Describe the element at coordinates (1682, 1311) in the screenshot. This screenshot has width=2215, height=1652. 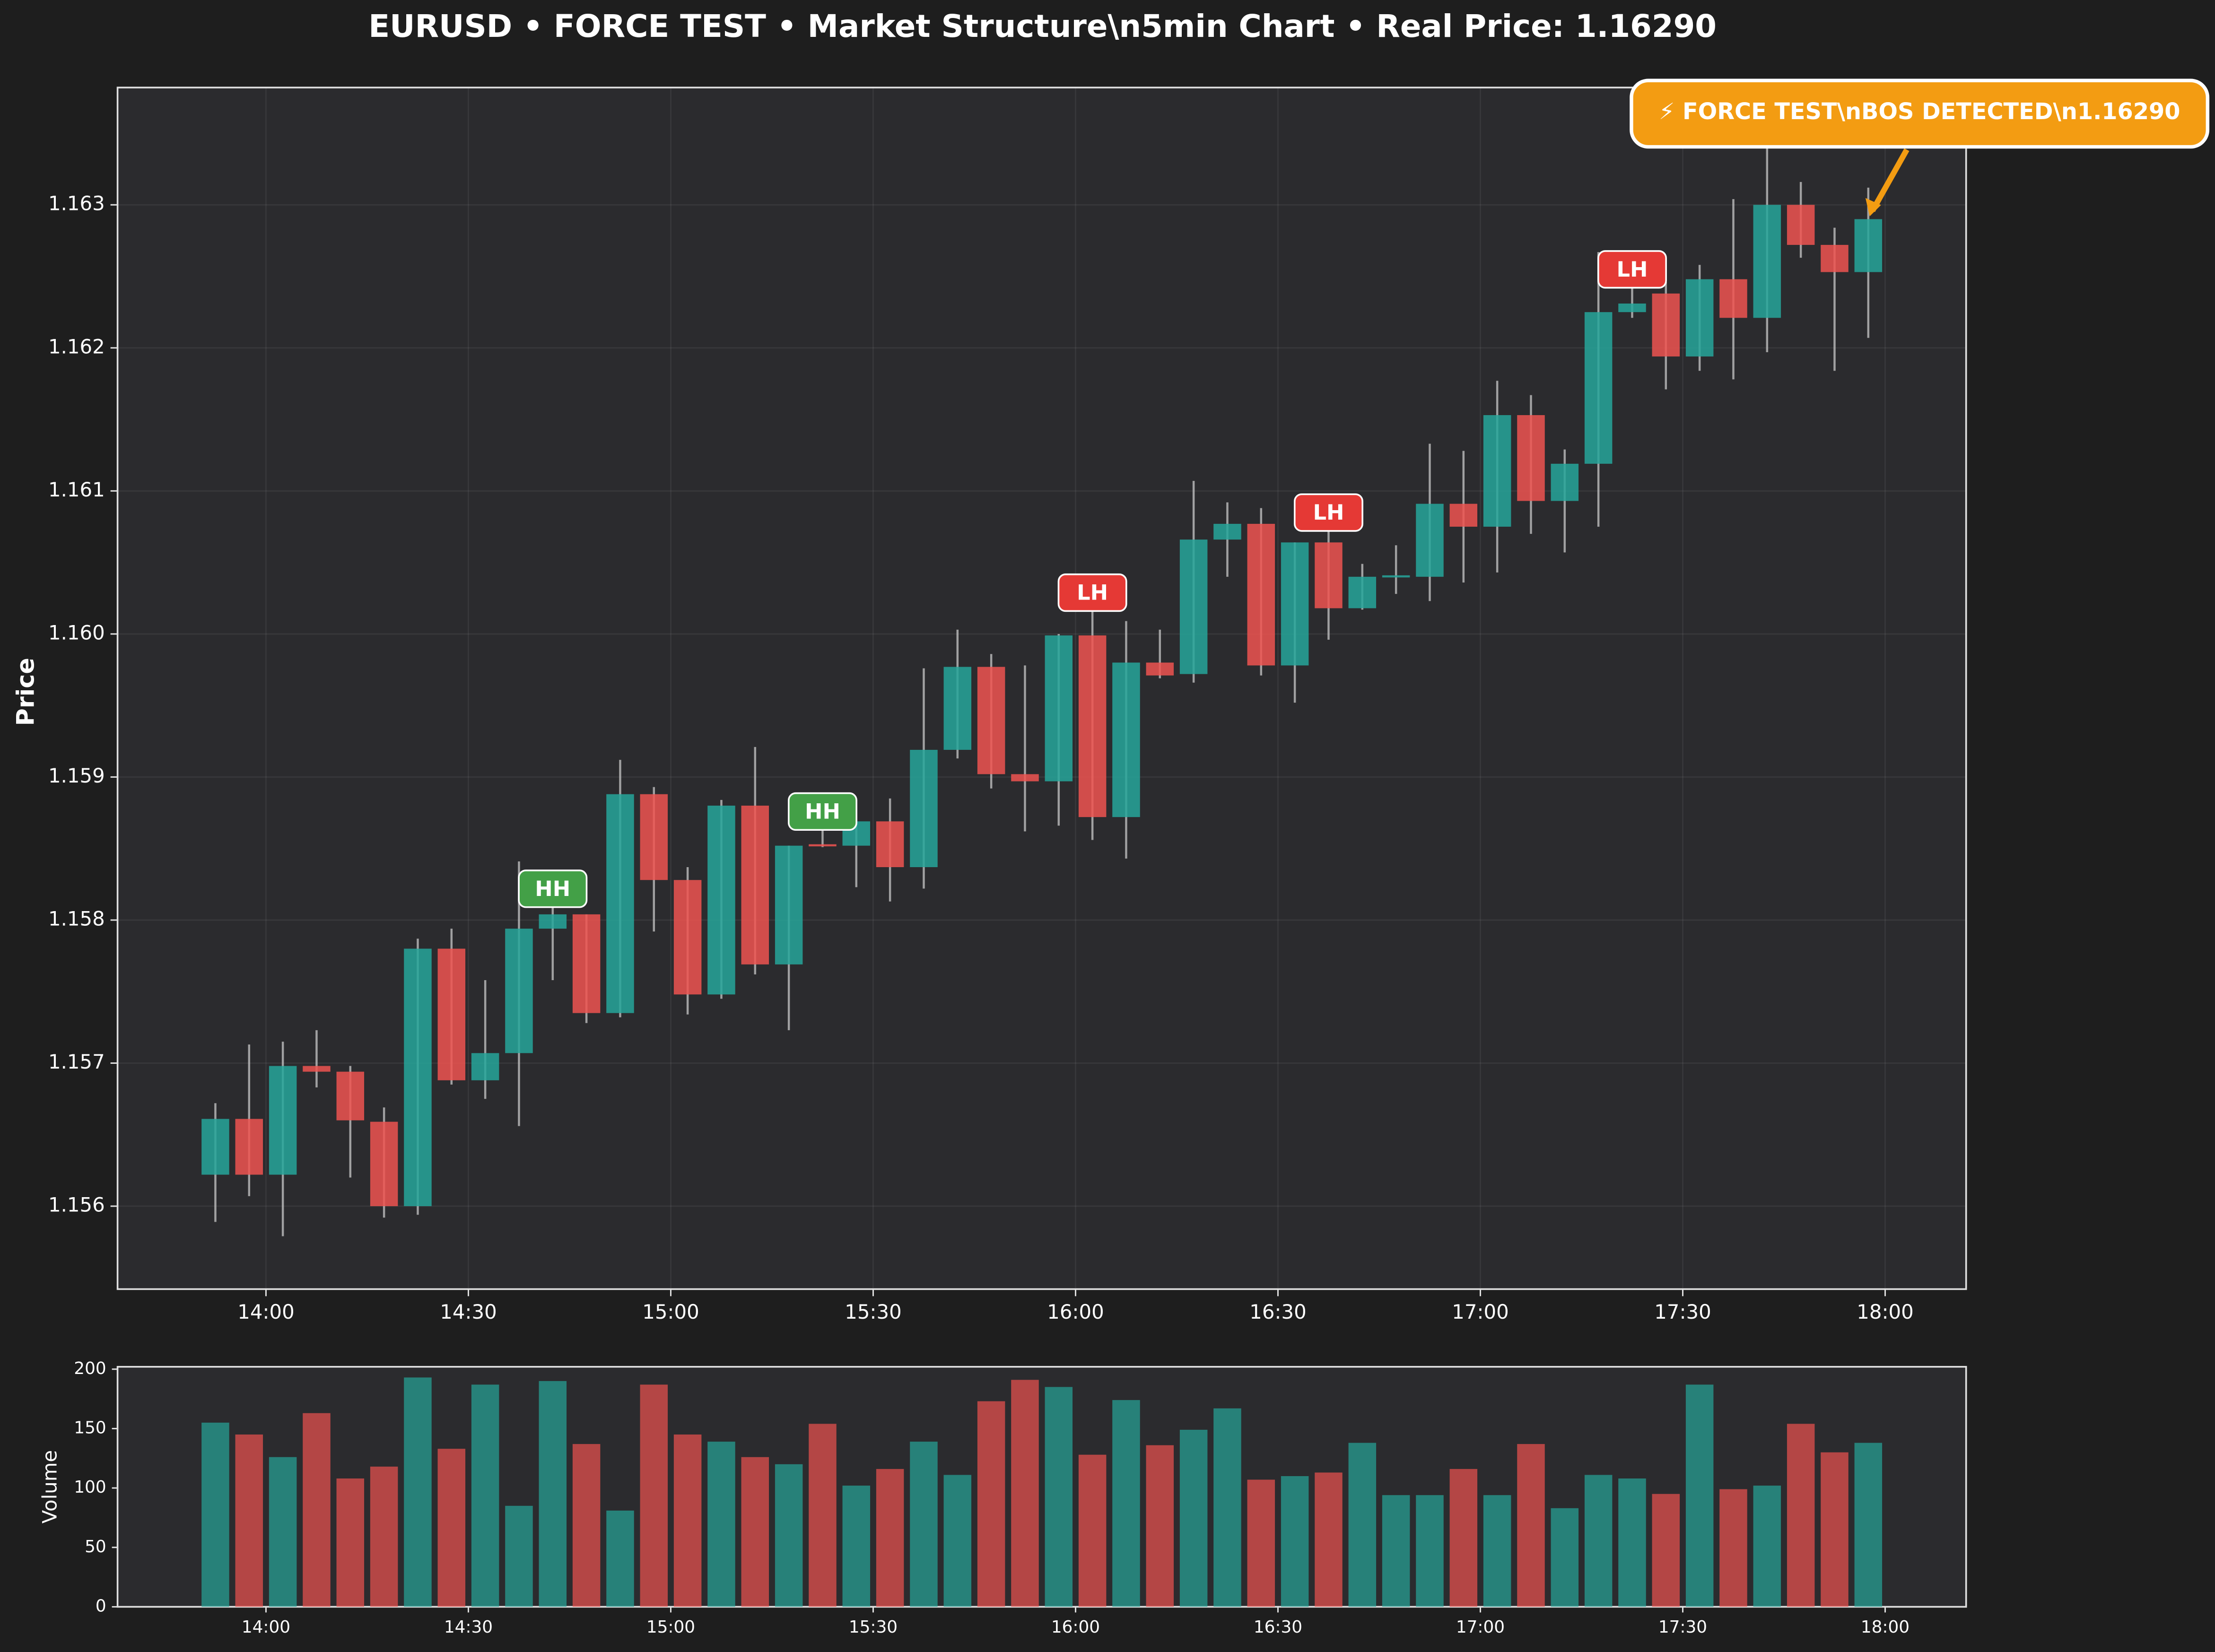
I see `x-tick-label: 17:30` at that location.